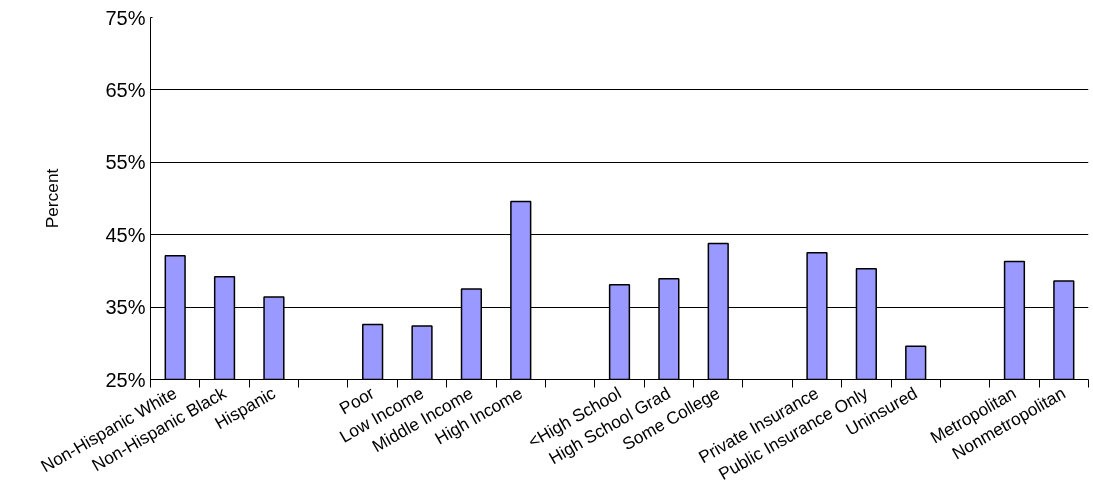  I want to click on y-axis-title: Percent, so click(52, 198).